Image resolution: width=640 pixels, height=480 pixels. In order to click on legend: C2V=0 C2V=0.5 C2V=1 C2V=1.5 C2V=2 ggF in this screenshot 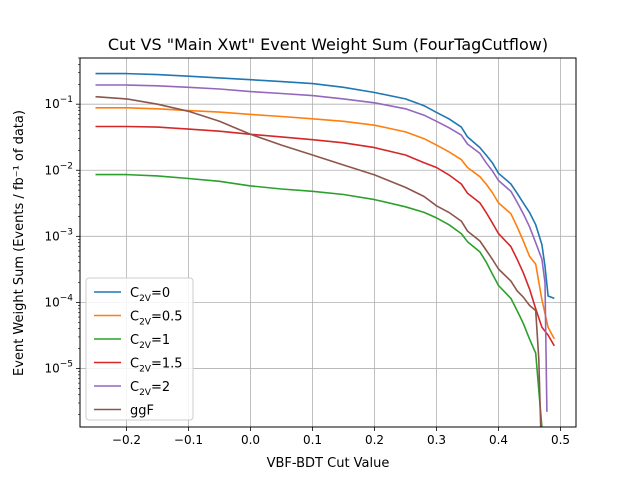, I will do `click(139, 349)`.